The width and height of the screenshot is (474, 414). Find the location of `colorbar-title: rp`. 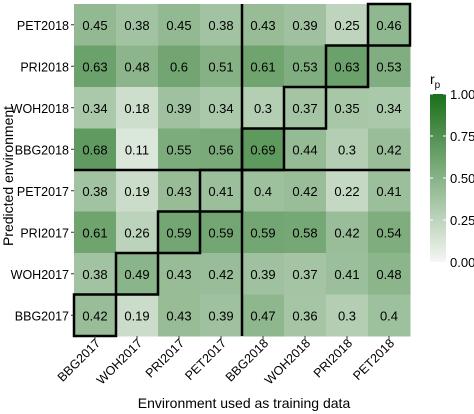

colorbar-title: rp is located at coordinates (435, 81).